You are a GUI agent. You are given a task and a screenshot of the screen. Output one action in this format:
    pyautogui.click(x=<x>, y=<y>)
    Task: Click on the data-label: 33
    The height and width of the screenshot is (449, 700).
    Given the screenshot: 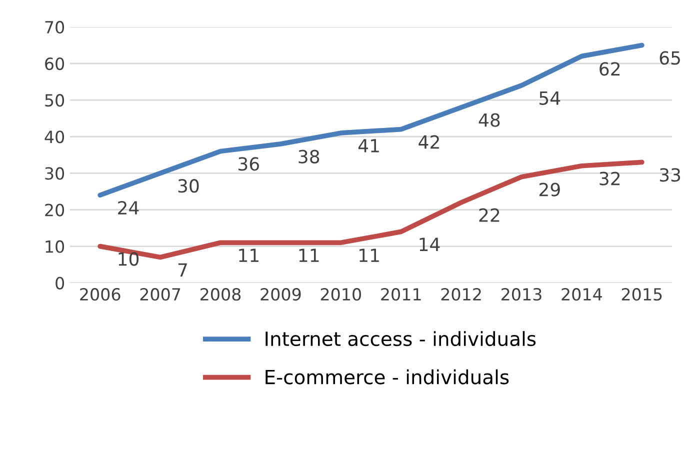 What is the action you would take?
    pyautogui.click(x=670, y=175)
    